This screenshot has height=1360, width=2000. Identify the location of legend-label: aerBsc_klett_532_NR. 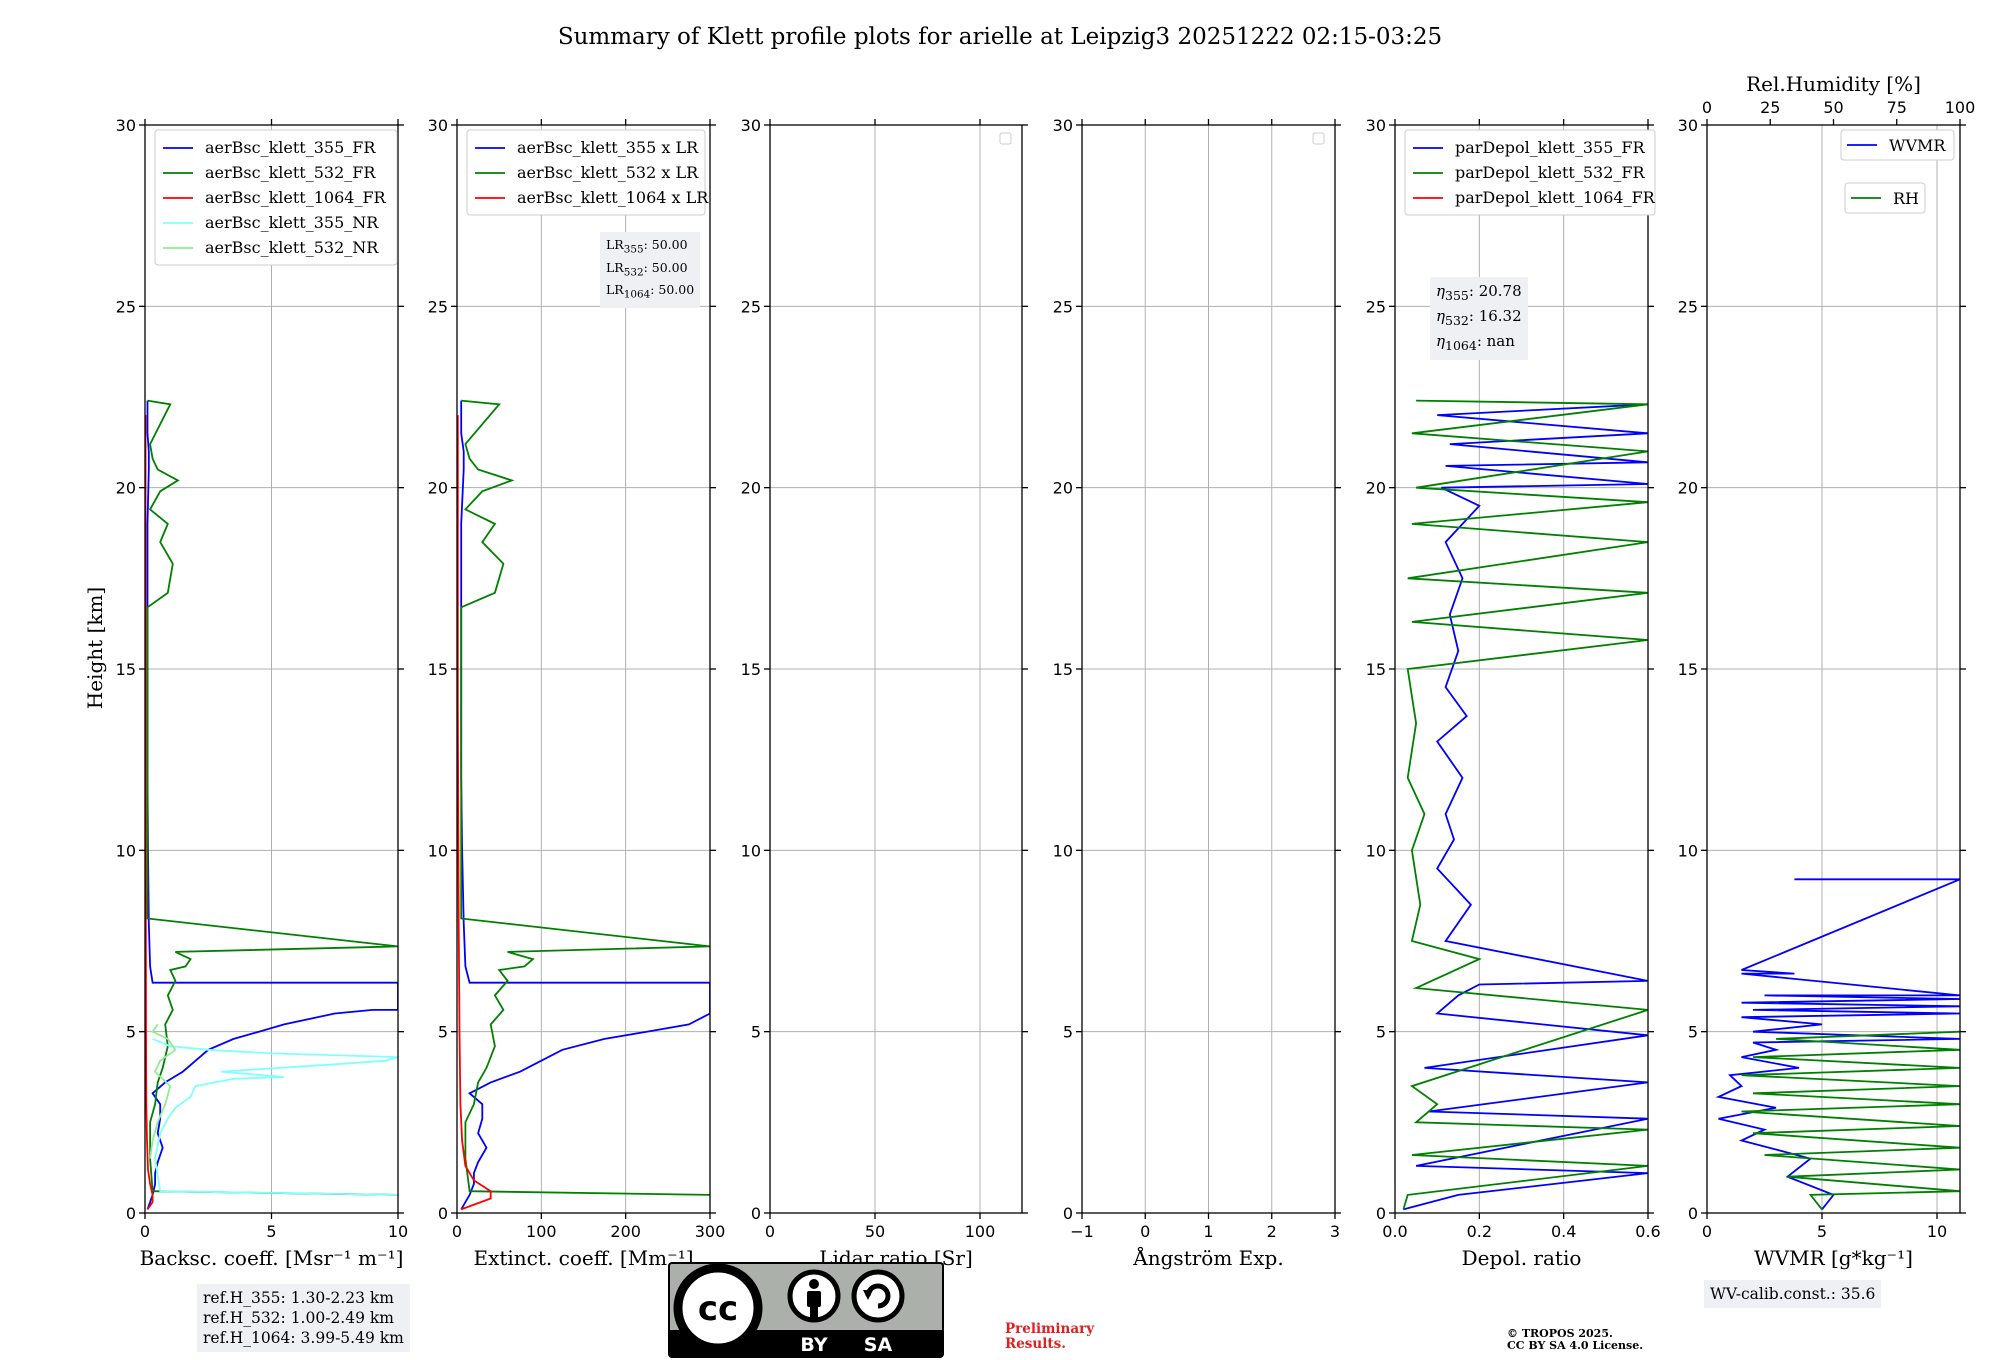
(292, 247).